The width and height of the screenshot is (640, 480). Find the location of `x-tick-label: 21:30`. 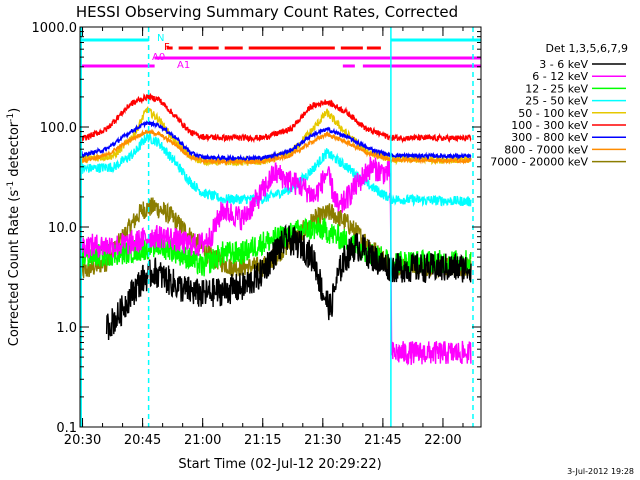

x-tick-label: 21:30 is located at coordinates (322, 440).